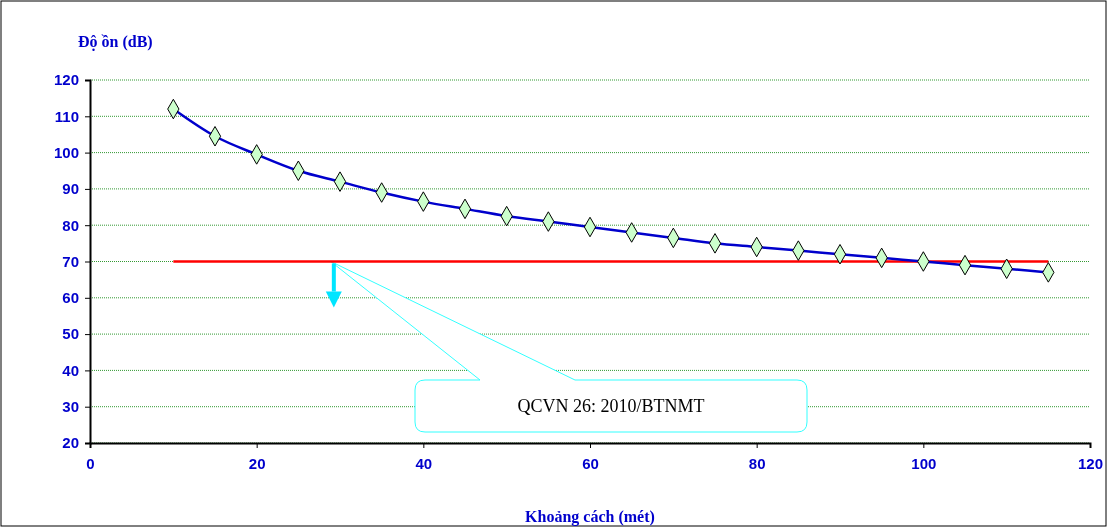  What do you see at coordinates (70, 370) in the screenshot?
I see `y-tick-label: 40` at bounding box center [70, 370].